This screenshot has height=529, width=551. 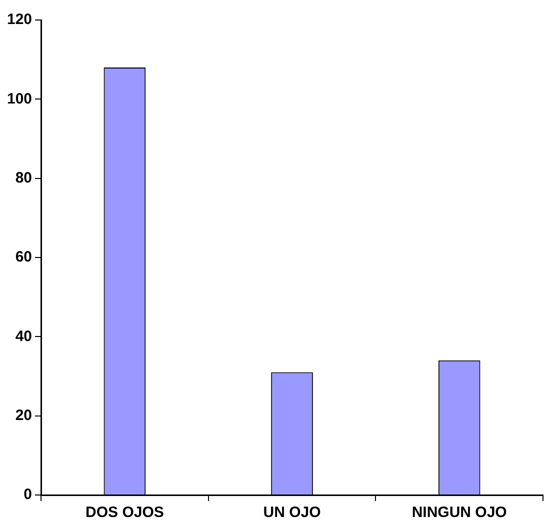 I want to click on y-tick-label: 40, so click(x=23, y=336).